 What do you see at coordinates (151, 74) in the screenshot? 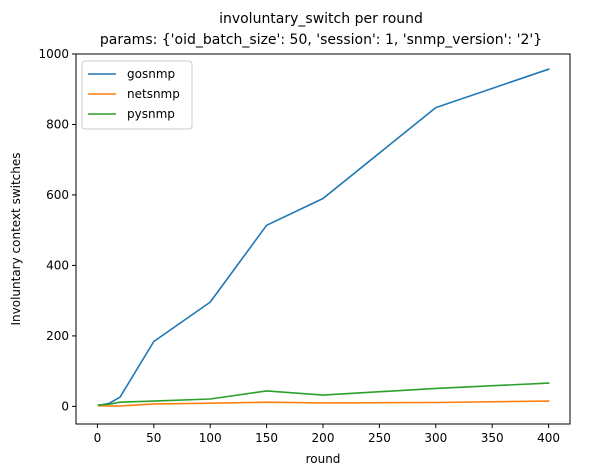
I see `legend-label-gosnmp: gosnmp` at bounding box center [151, 74].